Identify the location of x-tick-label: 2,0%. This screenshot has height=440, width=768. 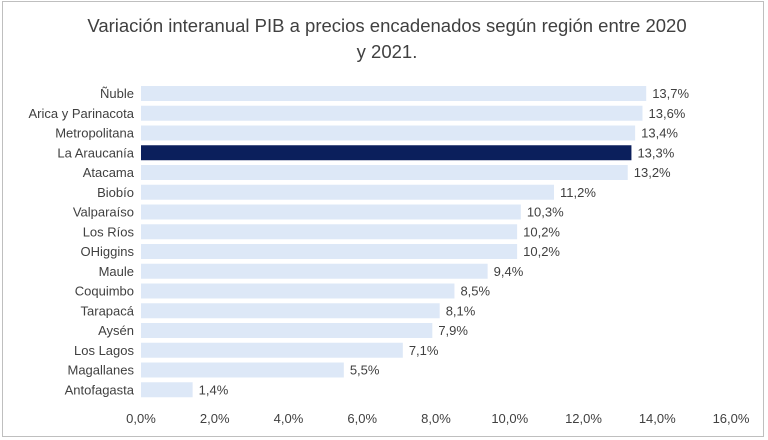
(215, 418).